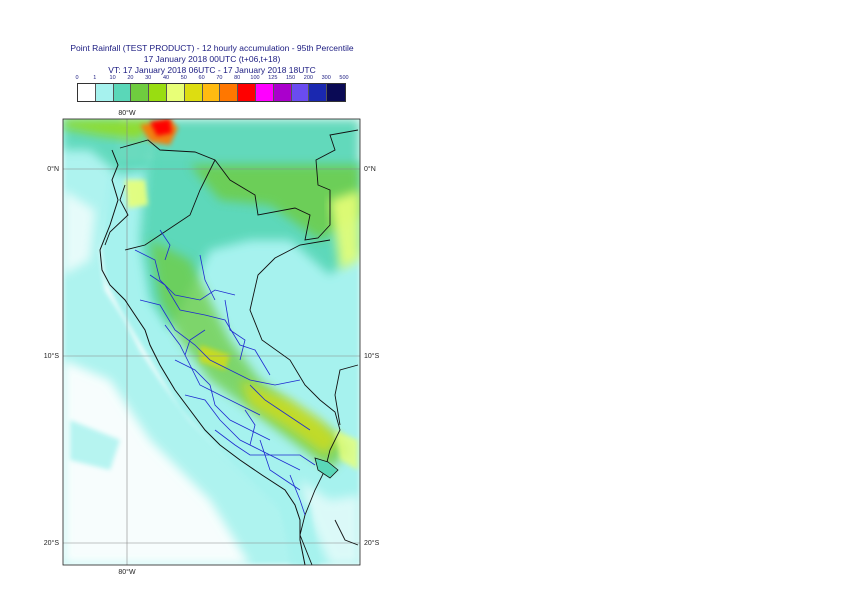  I want to click on legend-tick-label: 30, so click(148, 78).